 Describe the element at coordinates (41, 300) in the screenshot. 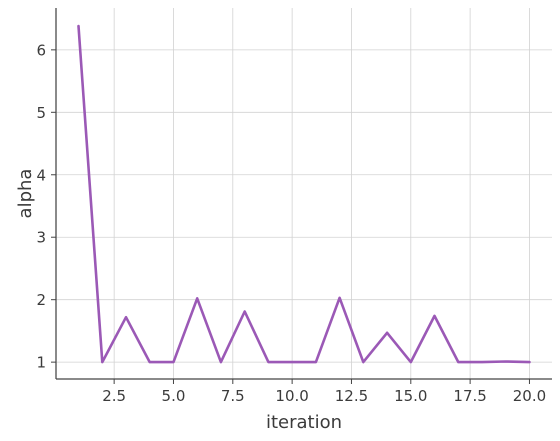

I see `y-tick-label: 2` at that location.